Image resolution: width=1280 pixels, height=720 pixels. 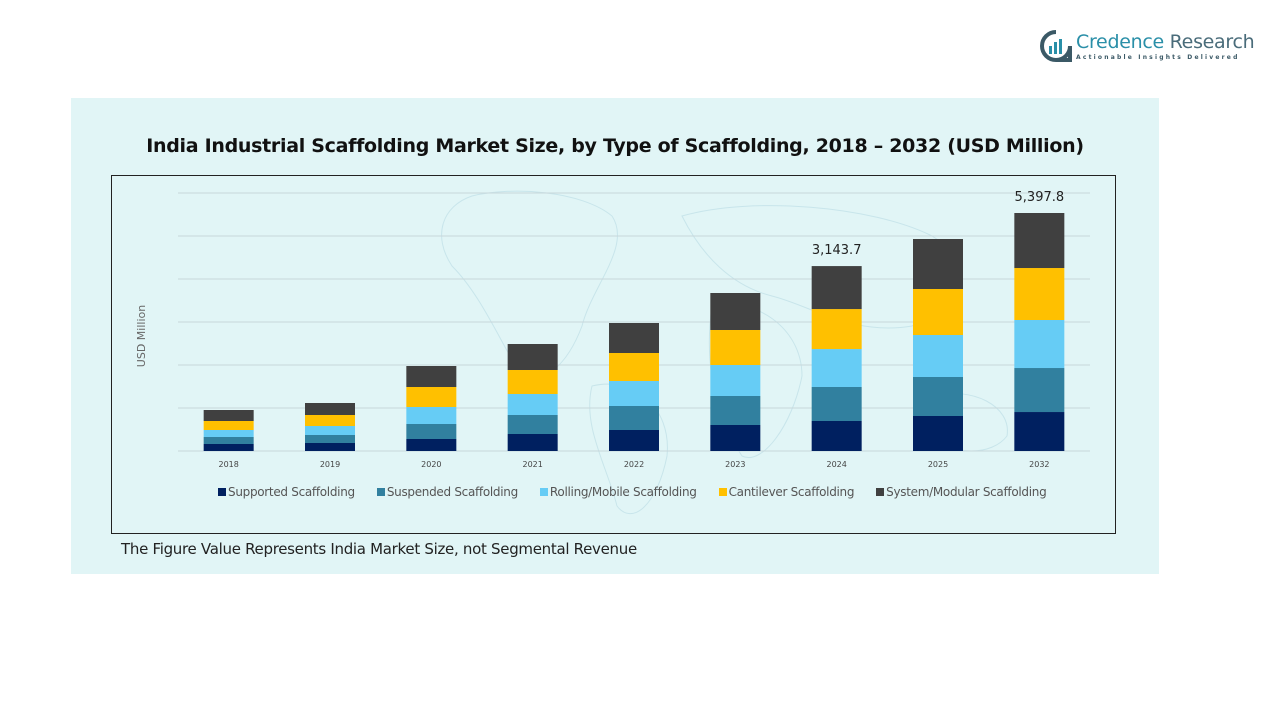 I want to click on brand-name: Credence Research, so click(x=1165, y=42).